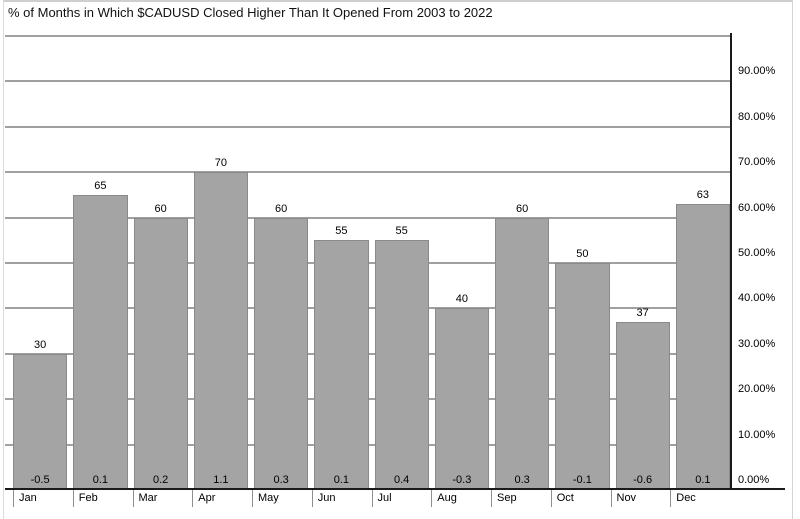 The width and height of the screenshot is (800, 519). What do you see at coordinates (282, 498) in the screenshot?
I see `month-label-may: May` at bounding box center [282, 498].